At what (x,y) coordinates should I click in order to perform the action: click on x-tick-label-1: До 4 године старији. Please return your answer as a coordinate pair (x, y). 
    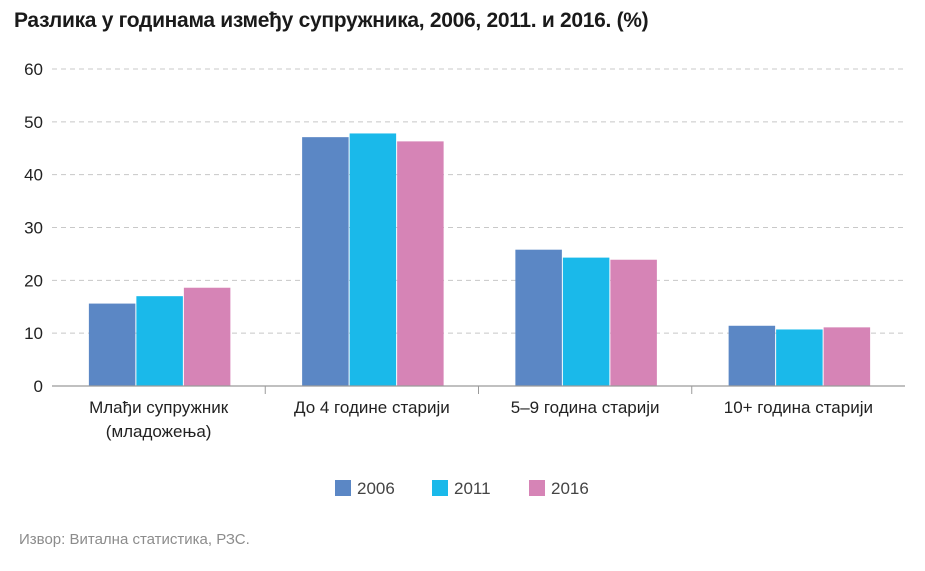
    Looking at the image, I should click on (372, 407).